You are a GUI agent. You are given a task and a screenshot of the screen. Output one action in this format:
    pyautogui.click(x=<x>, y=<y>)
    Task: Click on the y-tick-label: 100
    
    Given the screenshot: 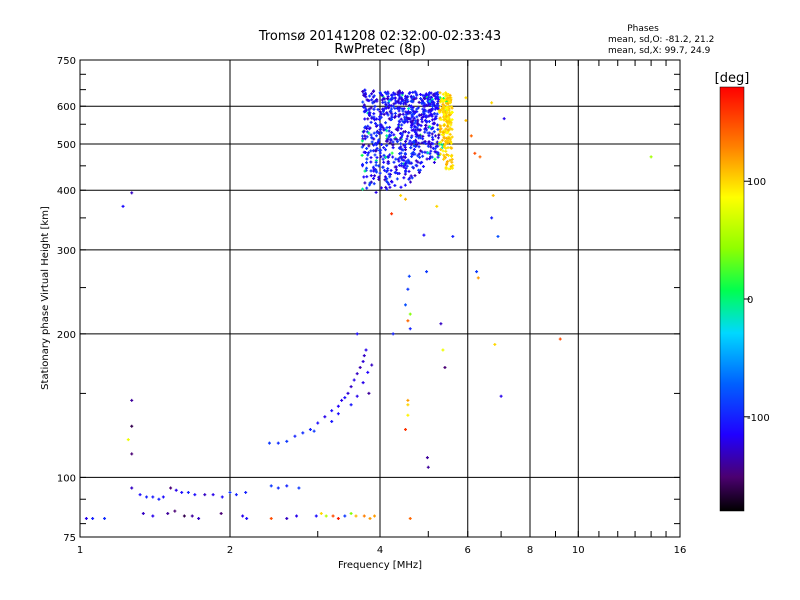 What is the action you would take?
    pyautogui.click(x=66, y=478)
    